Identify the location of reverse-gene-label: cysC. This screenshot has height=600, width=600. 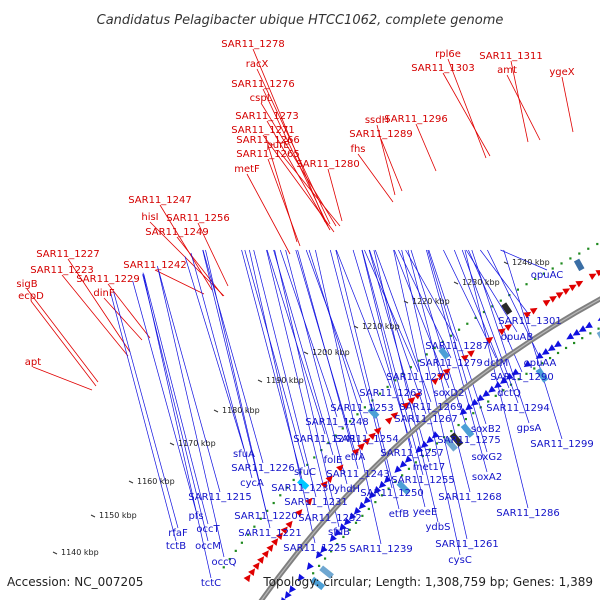
(460, 560).